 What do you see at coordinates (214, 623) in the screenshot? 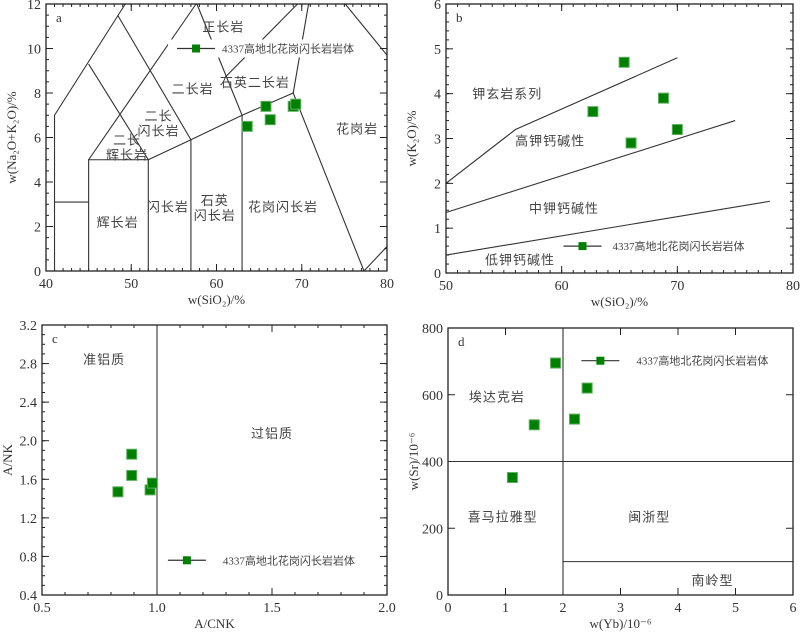
I see `x-axis-label: A/CNK` at bounding box center [214, 623].